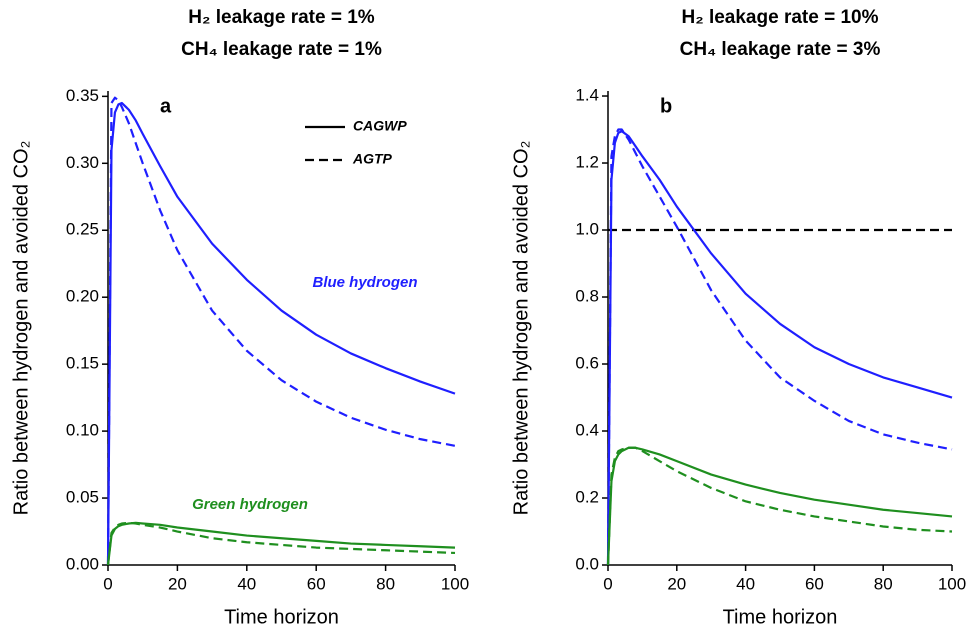 This screenshot has height=635, width=974. What do you see at coordinates (82, 430) in the screenshot?
I see `y-tick-label: 0.10` at bounding box center [82, 430].